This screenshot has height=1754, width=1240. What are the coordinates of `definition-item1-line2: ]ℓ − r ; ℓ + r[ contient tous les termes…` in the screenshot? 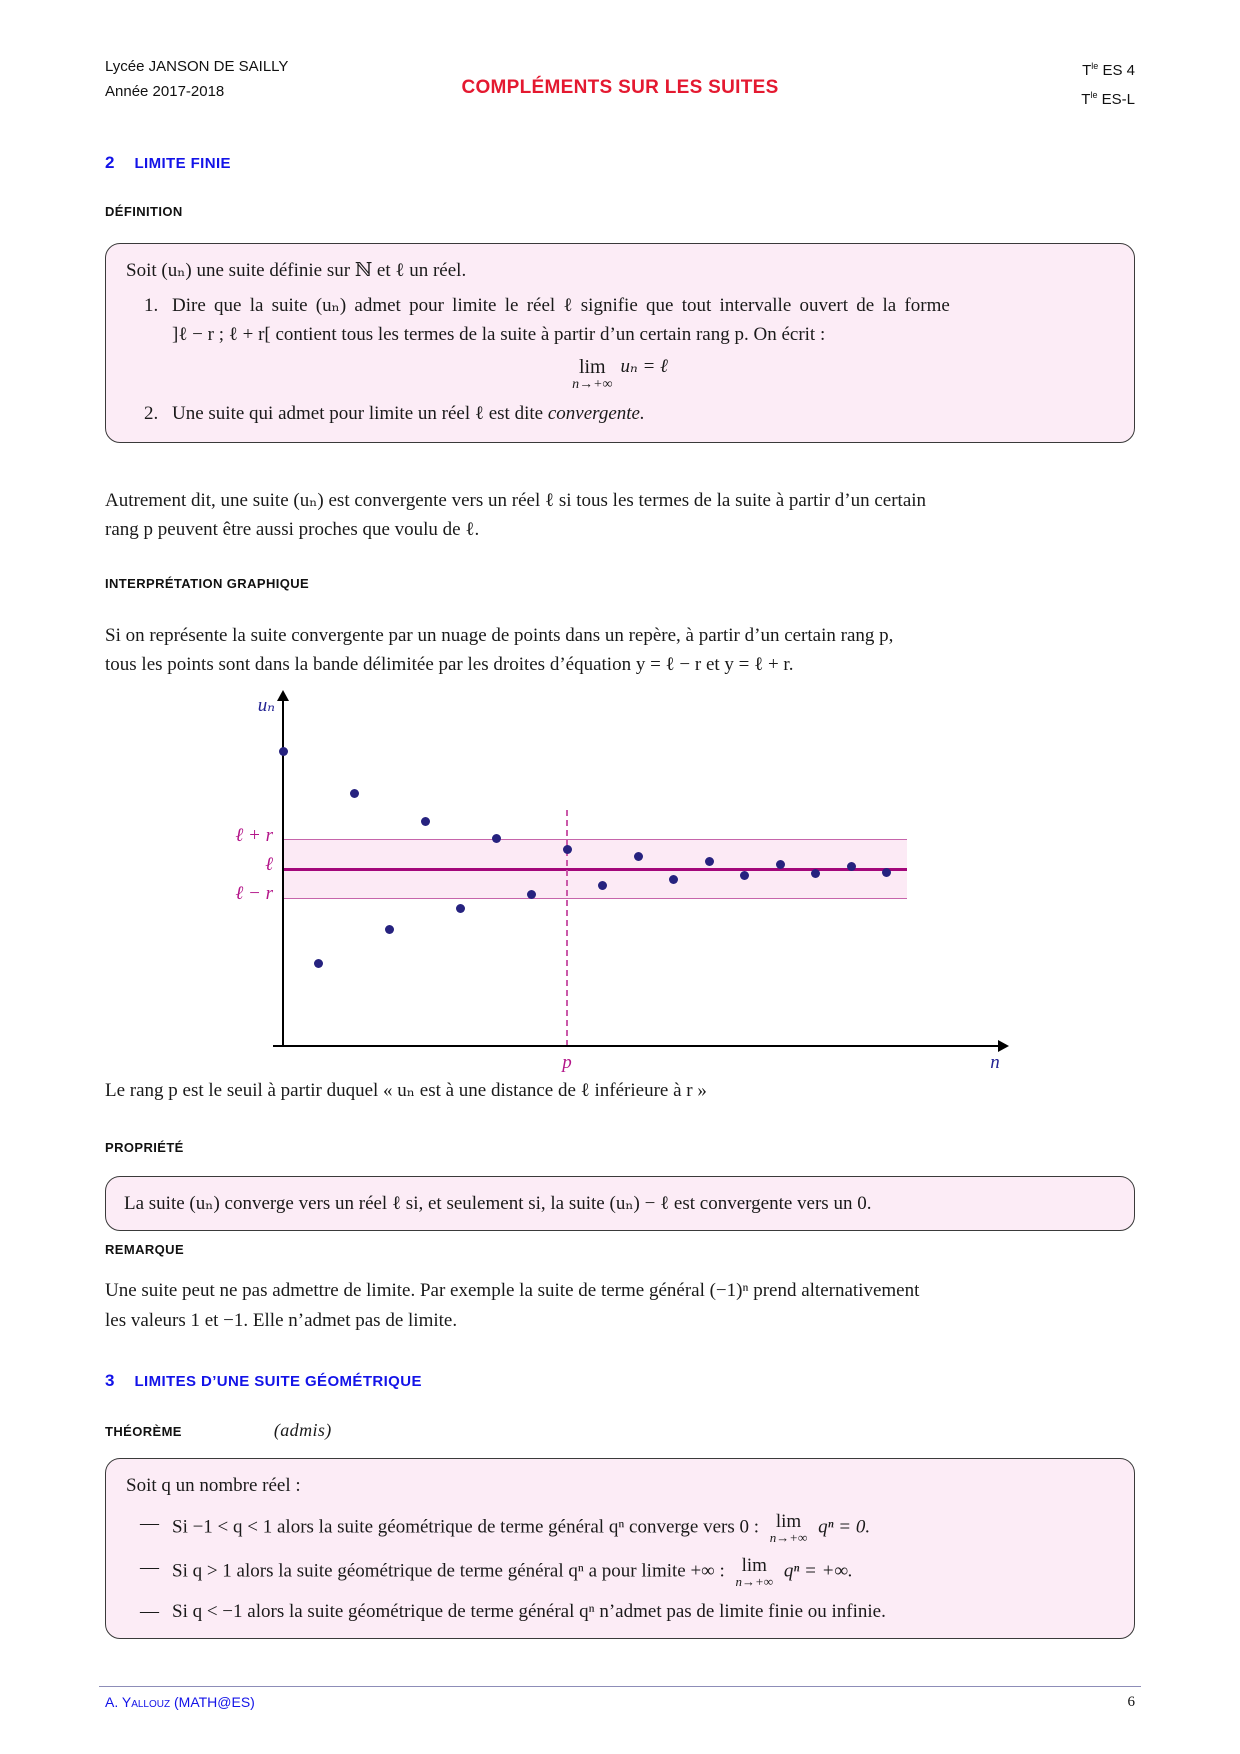 It's located at (499, 334).